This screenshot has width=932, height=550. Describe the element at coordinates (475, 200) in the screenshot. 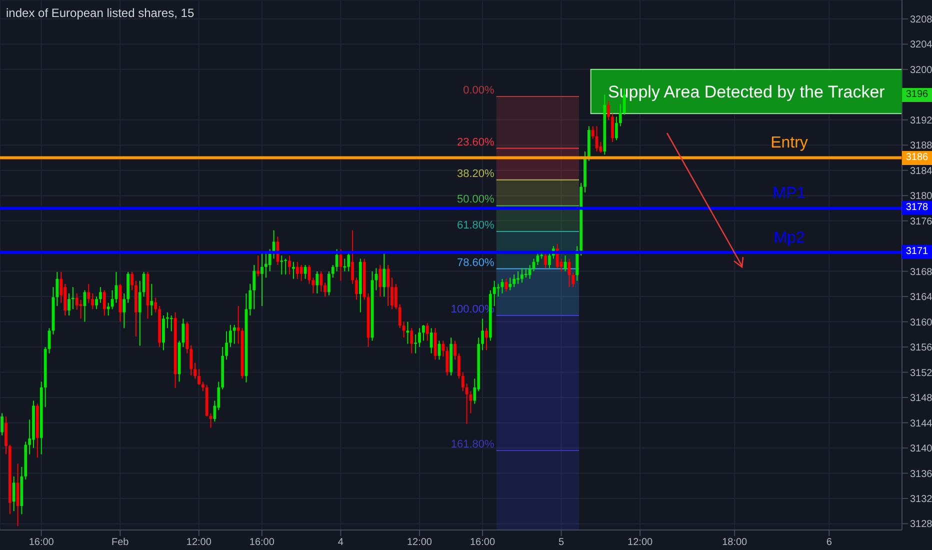

I see `band-label: 50.00%` at that location.